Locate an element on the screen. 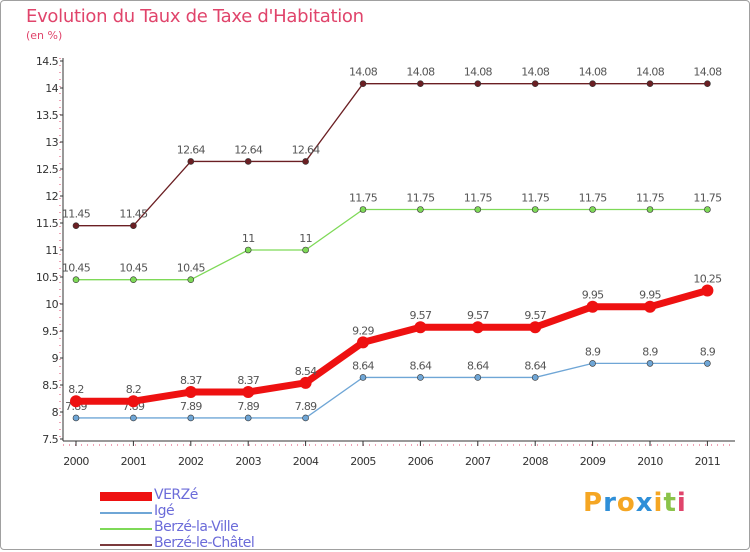  proxiti-logo: Proxiti is located at coordinates (635, 503).